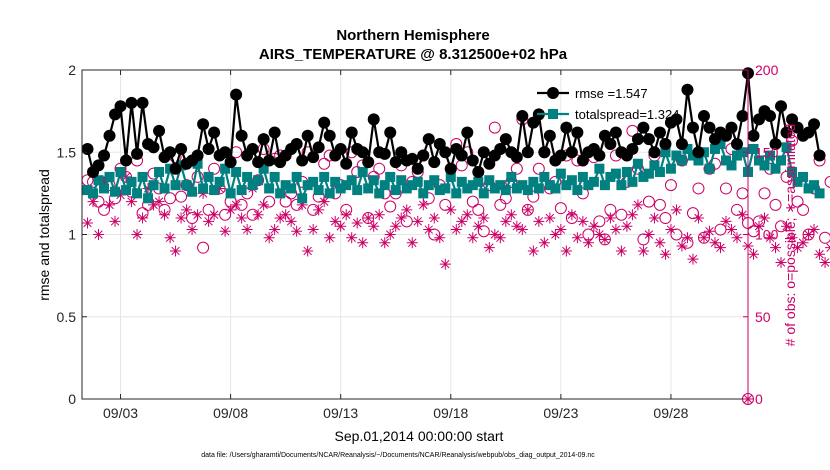 The image size is (830, 470). I want to click on legend-marker-rmse, so click(553, 93).